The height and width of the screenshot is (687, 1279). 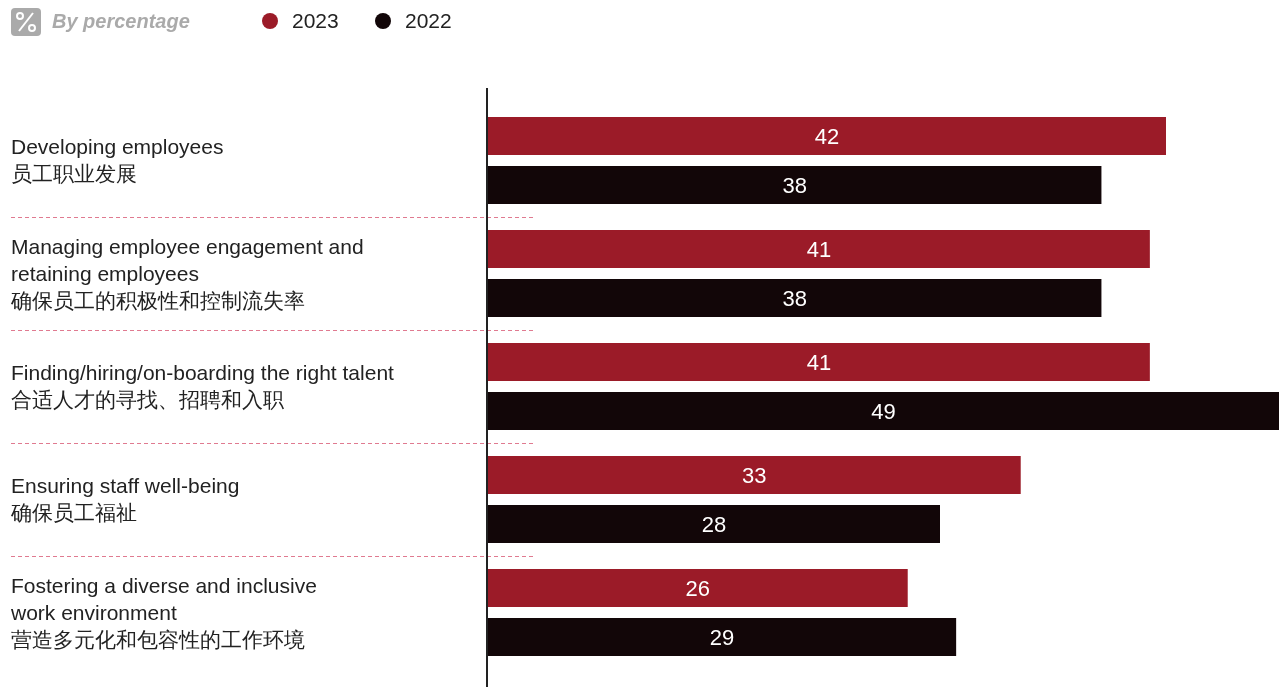 I want to click on data-label: 28, so click(x=714, y=524).